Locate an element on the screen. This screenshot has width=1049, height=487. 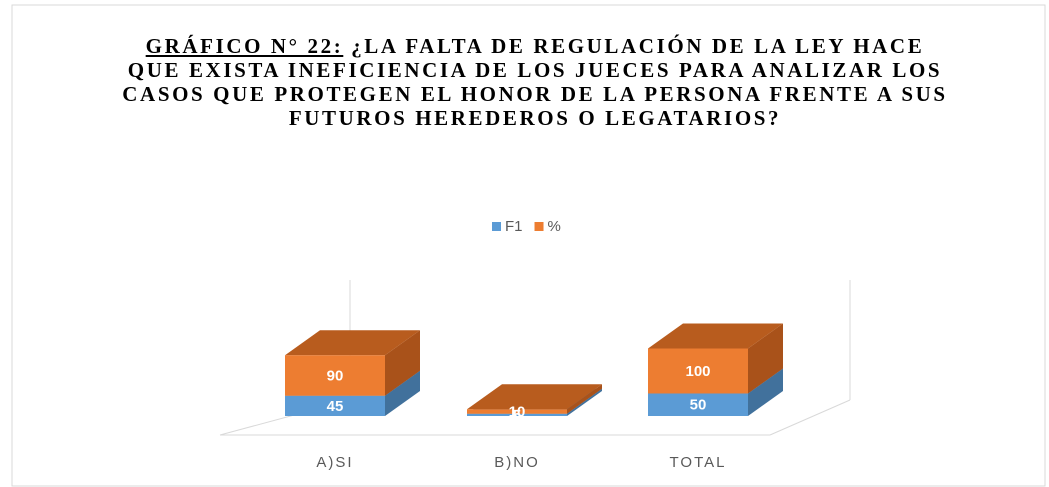
data-label: 45 is located at coordinates (335, 406).